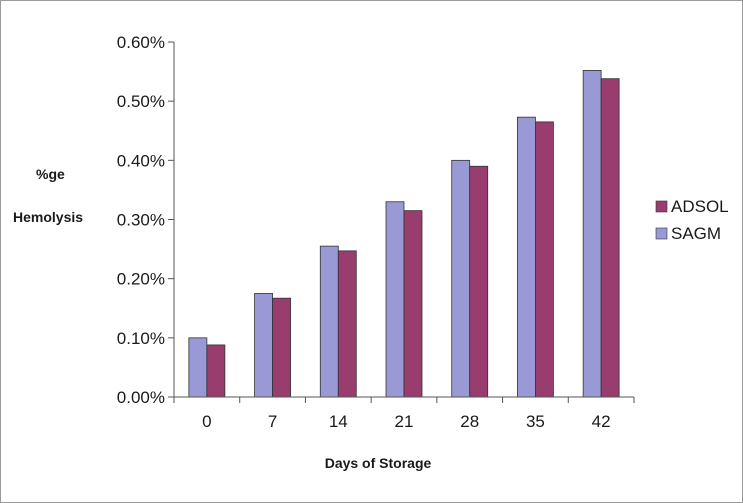 The width and height of the screenshot is (743, 503). I want to click on y-tick-label: 0.60%, so click(141, 42).